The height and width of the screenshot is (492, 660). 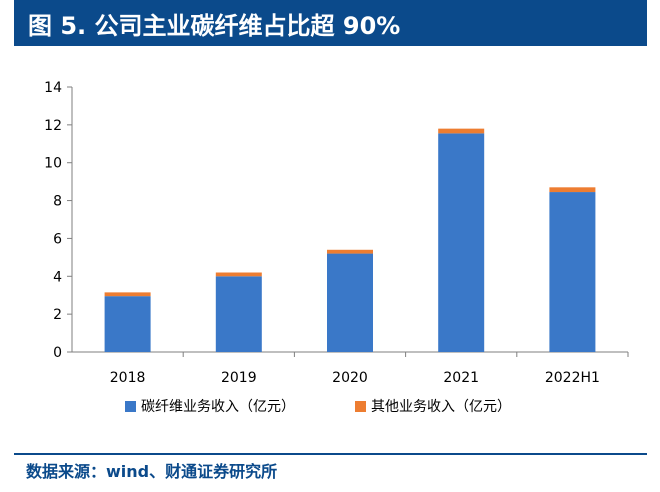 What do you see at coordinates (214, 25) in the screenshot?
I see `figure-title: 图 5. 公司主业碳纤维占比超 90%` at bounding box center [214, 25].